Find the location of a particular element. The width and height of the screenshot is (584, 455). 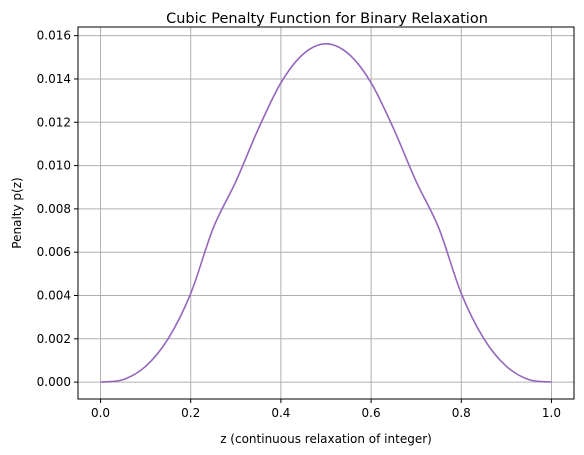

y-tick-label: 0.000 is located at coordinates (54, 382).